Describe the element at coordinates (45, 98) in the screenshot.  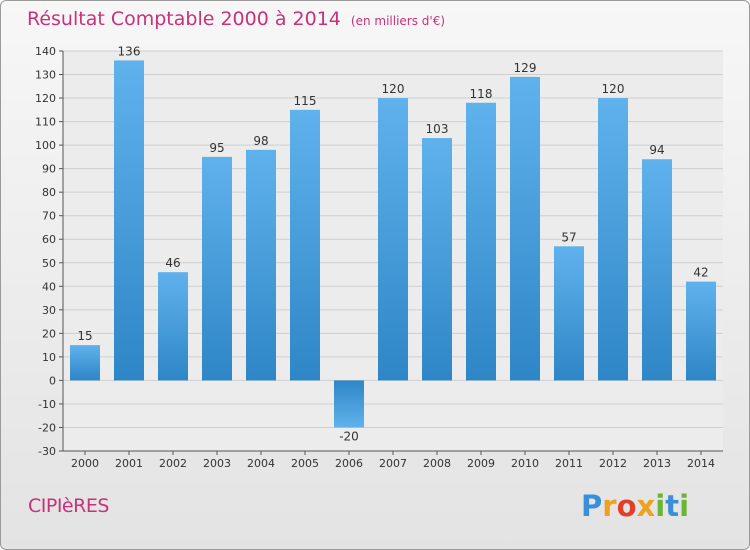
I see `y-tick-label: 120` at that location.